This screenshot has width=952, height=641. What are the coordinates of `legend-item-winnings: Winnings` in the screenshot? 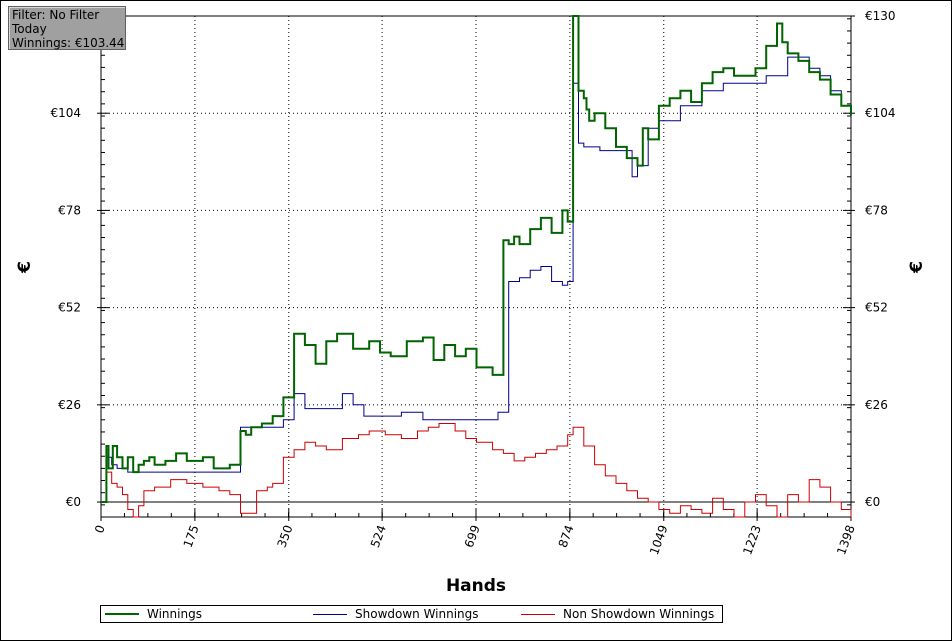 It's located at (153, 614).